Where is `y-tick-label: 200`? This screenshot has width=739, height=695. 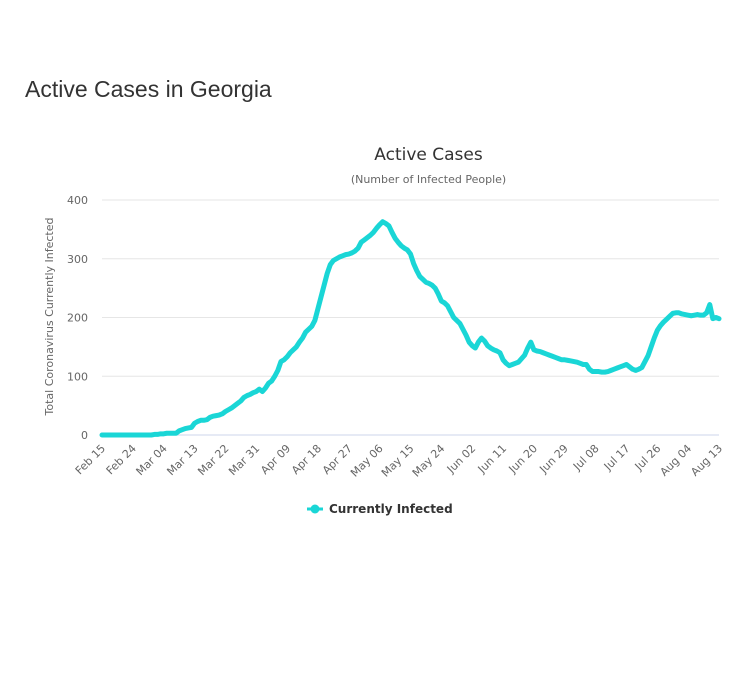 y-tick-label: 200 is located at coordinates (77, 318).